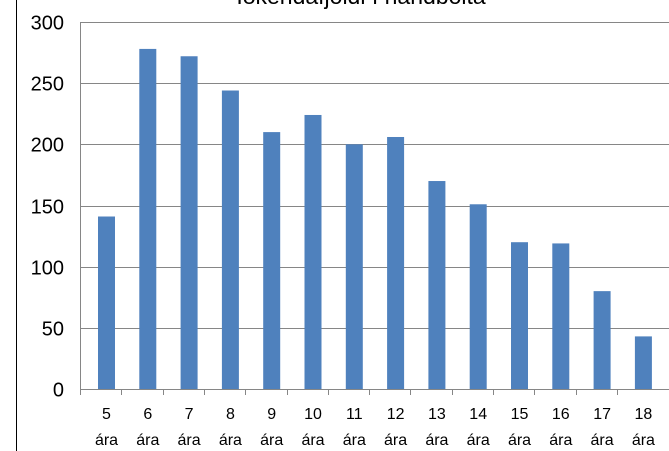 The width and height of the screenshot is (669, 451). What do you see at coordinates (230, 414) in the screenshot?
I see `x-tick-label-number: 8` at bounding box center [230, 414].